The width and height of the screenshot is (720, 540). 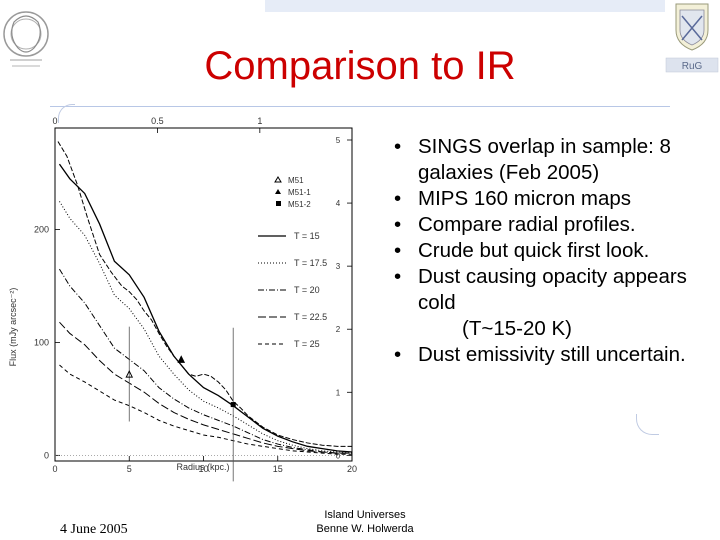 I want to click on sdss-seal-logo, so click(x=26, y=39).